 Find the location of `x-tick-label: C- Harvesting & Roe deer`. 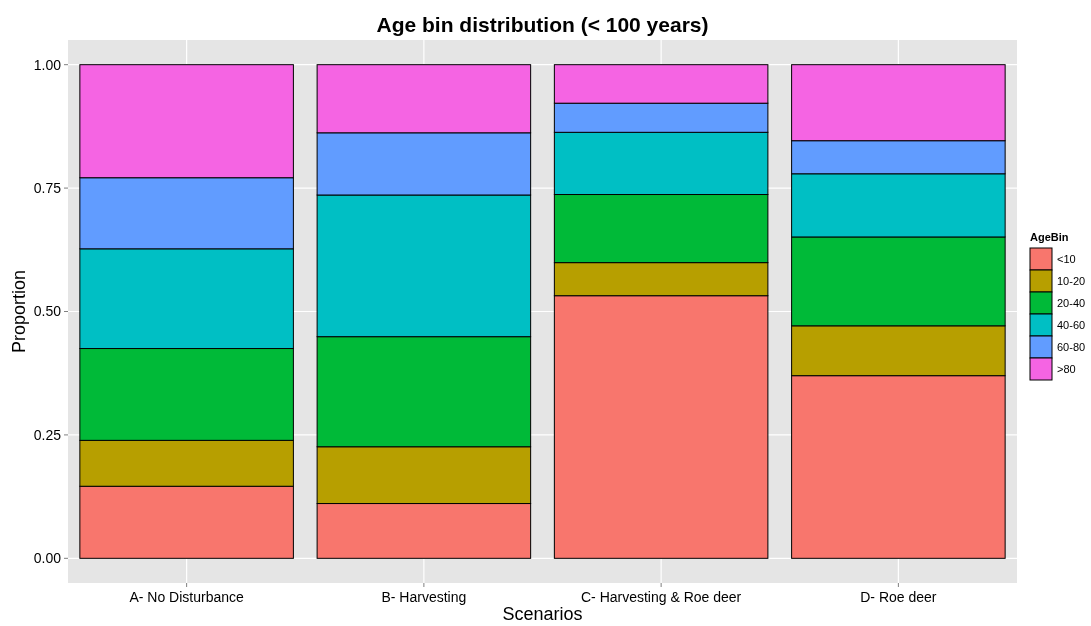

x-tick-label: C- Harvesting & Roe deer is located at coordinates (661, 597).